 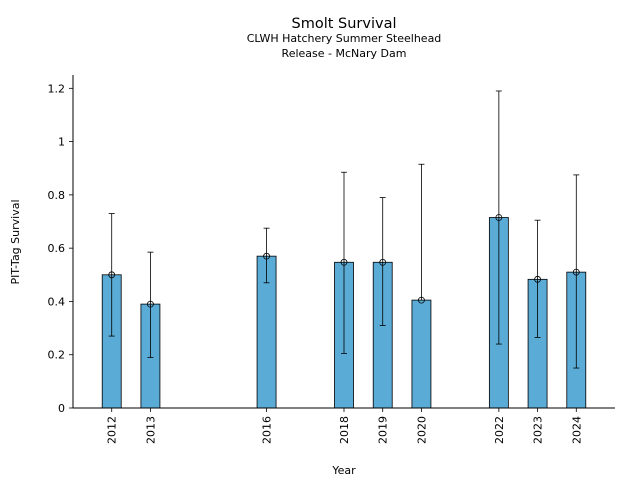 I want to click on x-tick-label-2018: 2018, so click(x=344, y=430).